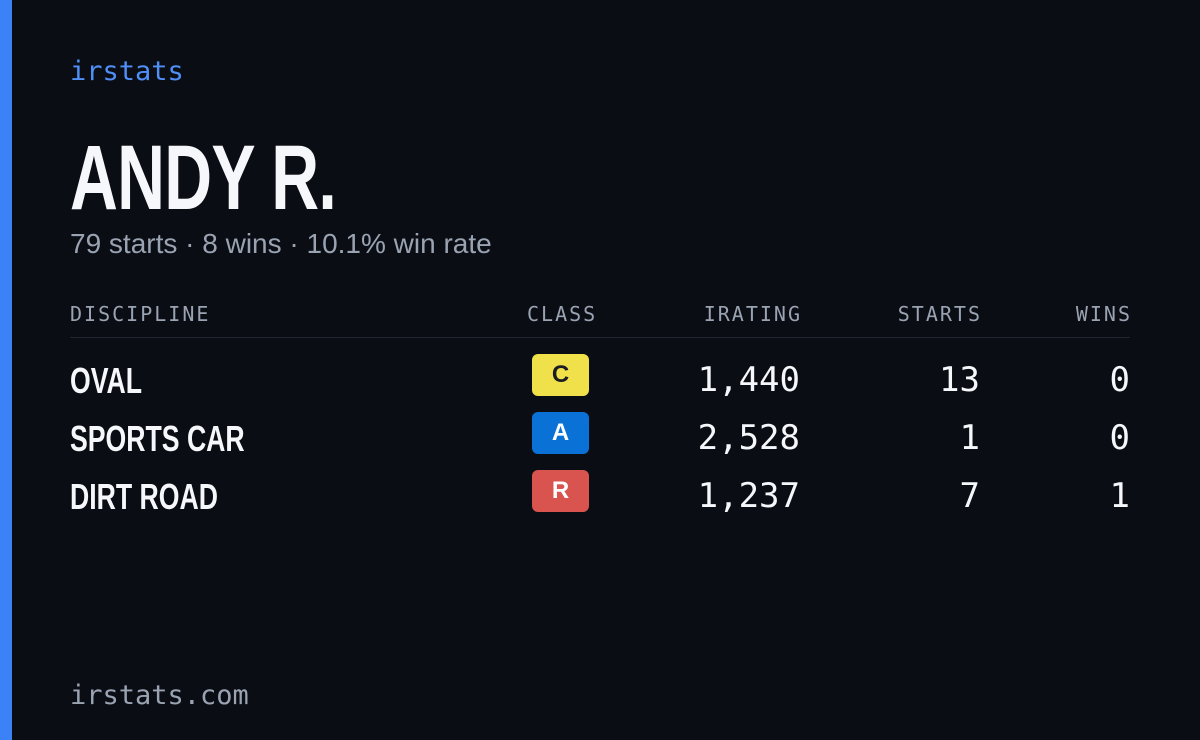  Describe the element at coordinates (969, 496) in the screenshot. I see `starts: 7` at that location.